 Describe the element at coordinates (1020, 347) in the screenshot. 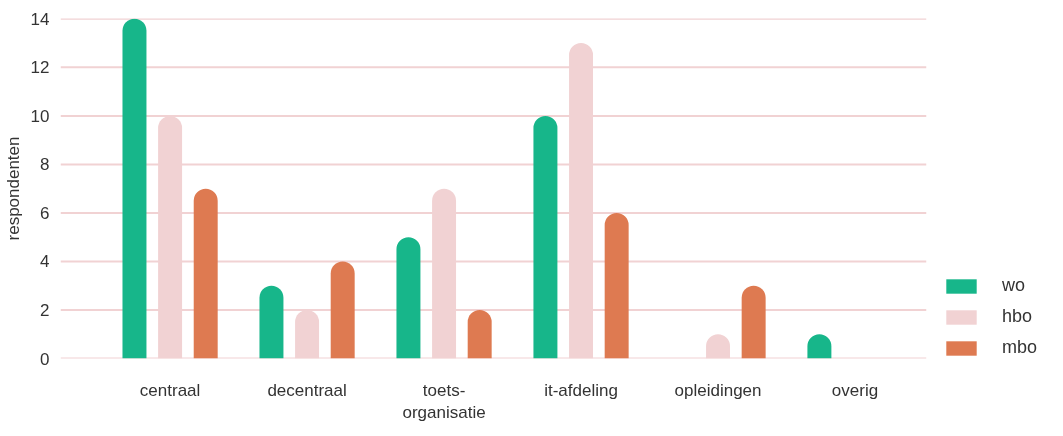

I see `legend-label: mbo` at that location.